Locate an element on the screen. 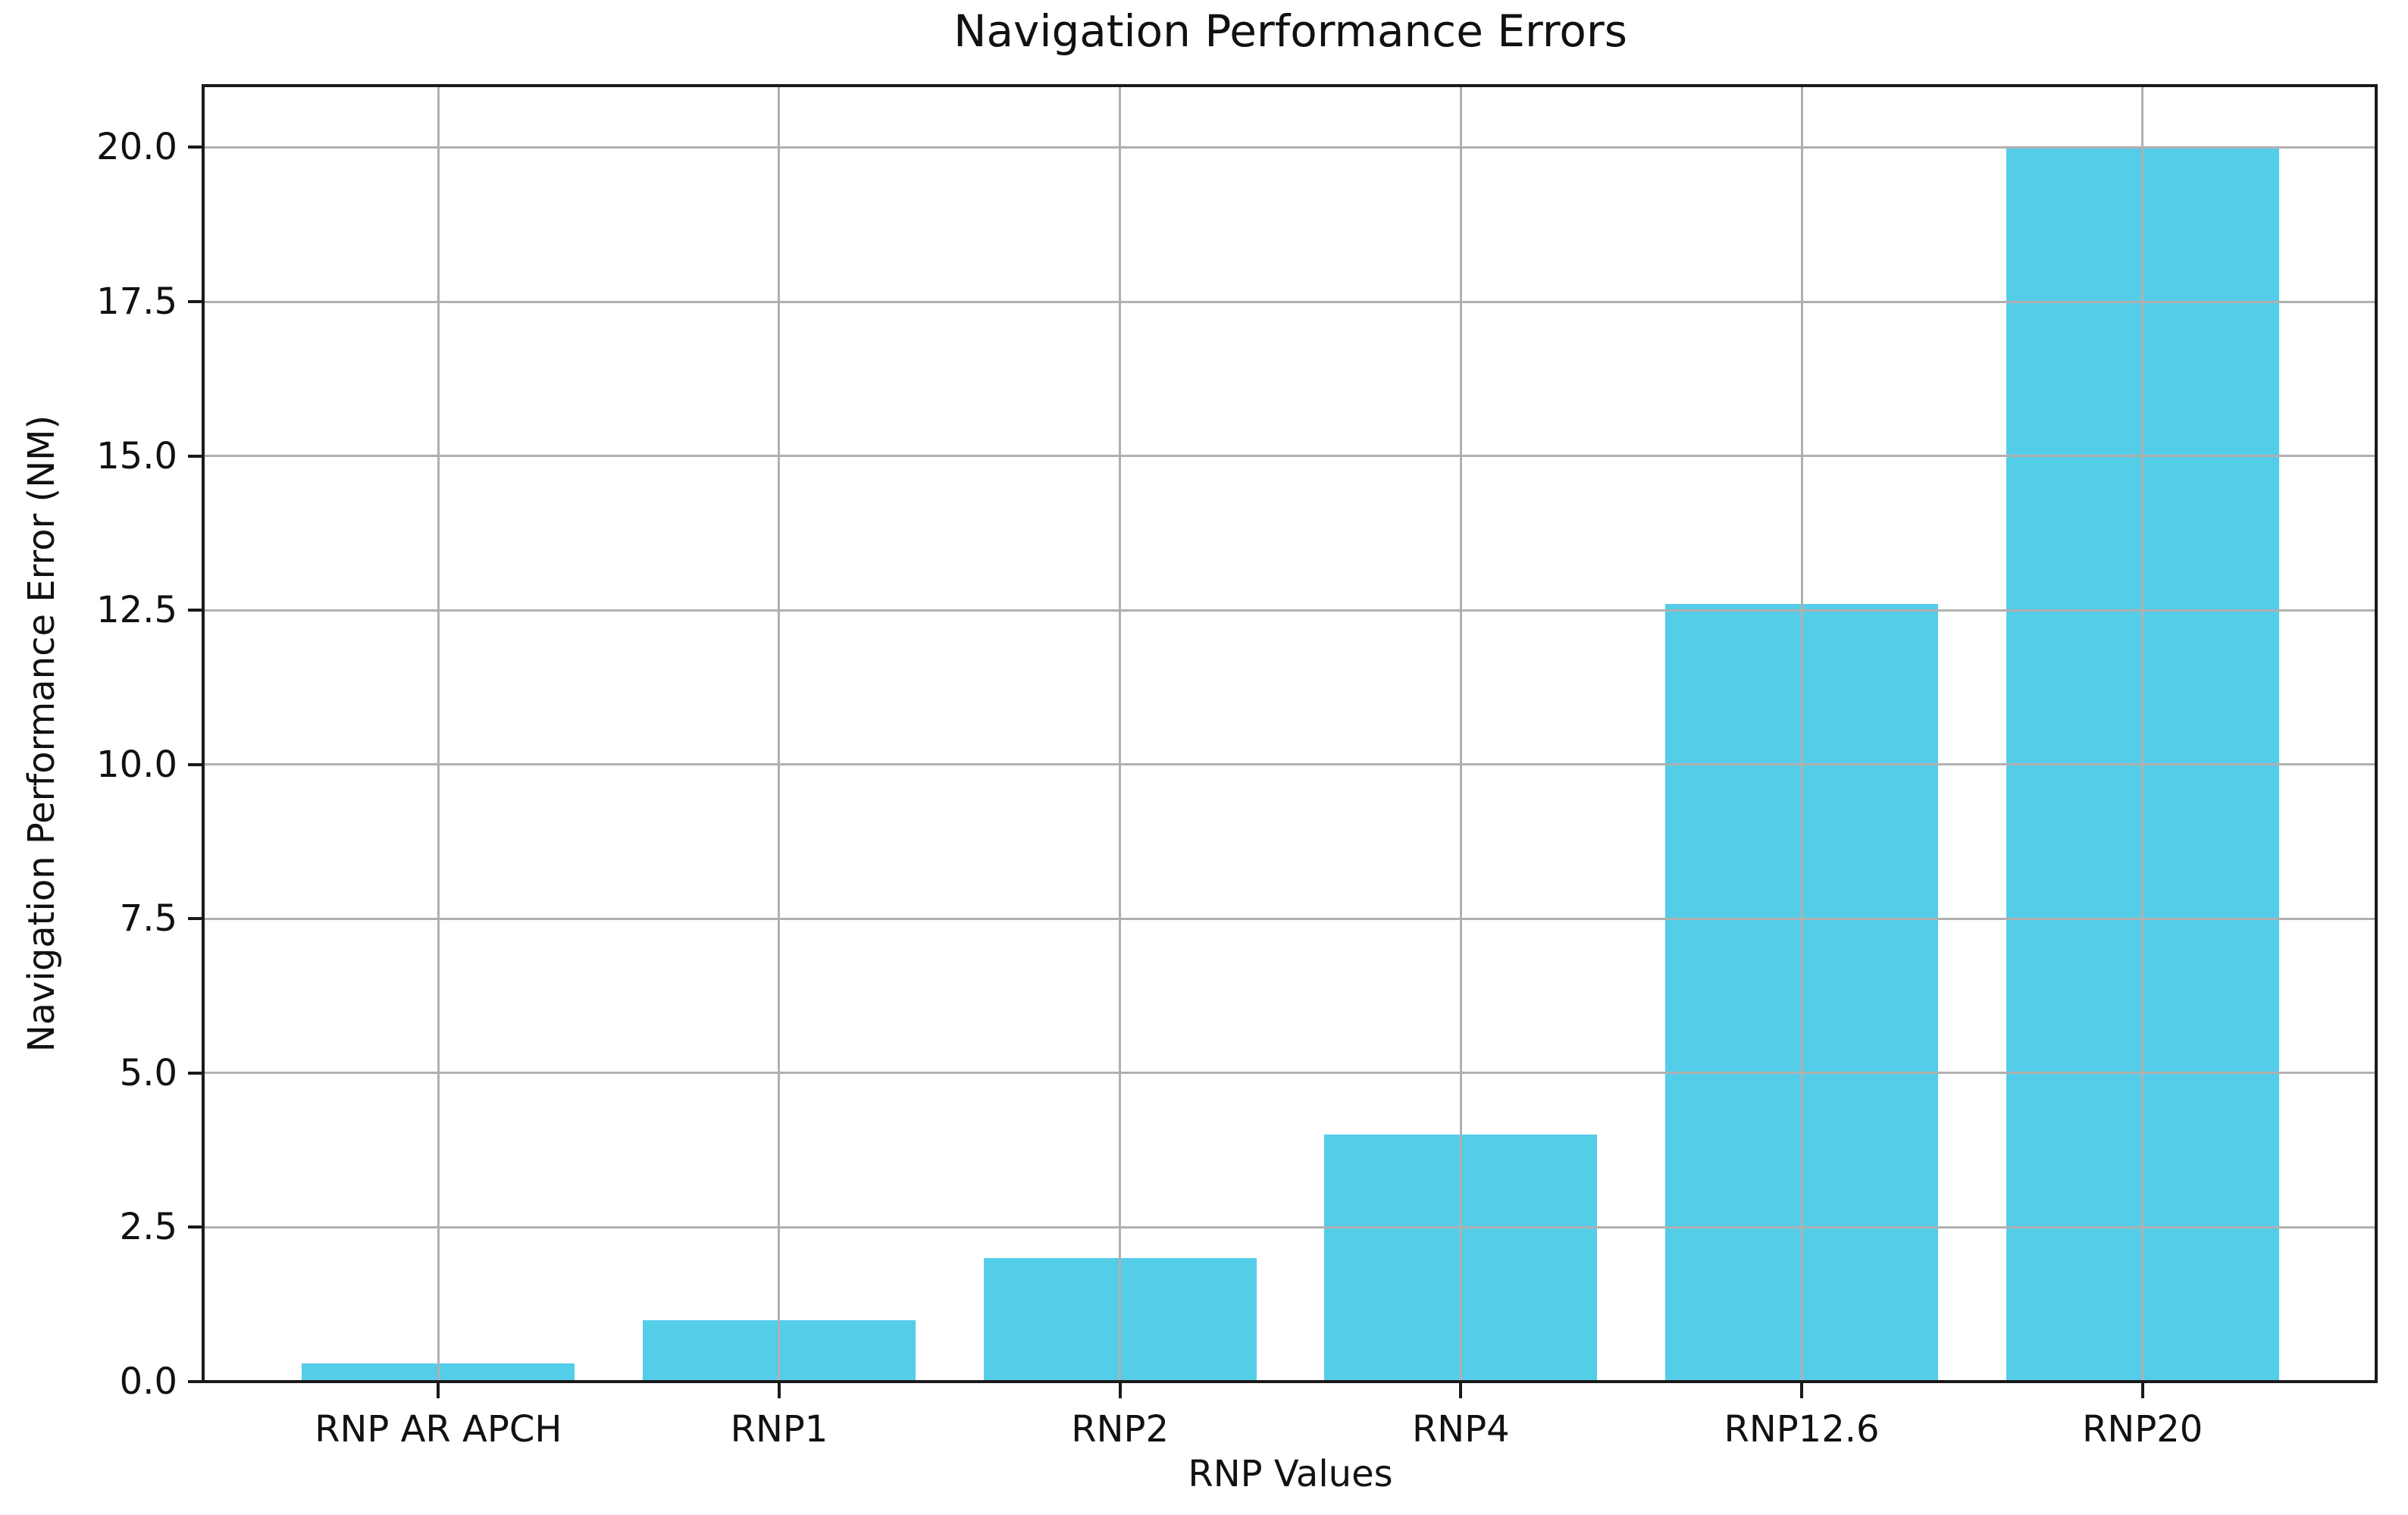  x-tick-label: RNP12.6 is located at coordinates (1802, 1429).